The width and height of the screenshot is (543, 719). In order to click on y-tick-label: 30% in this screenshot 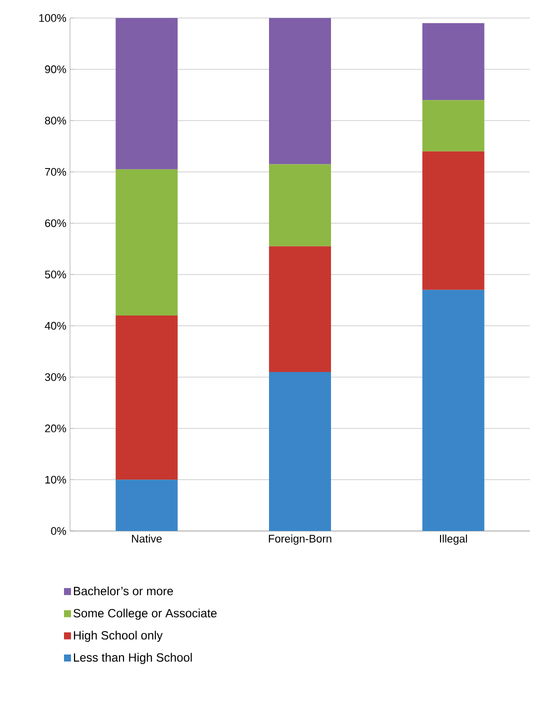, I will do `click(55, 377)`.